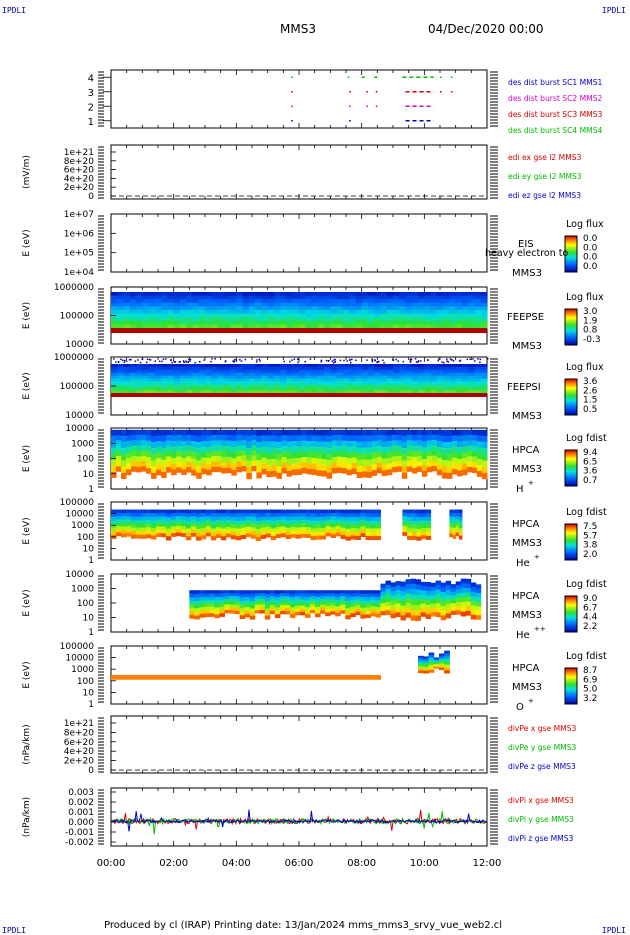 Image resolution: width=630 pixels, height=935 pixels. What do you see at coordinates (27, 530) in the screenshot?
I see `hpca_he-ylabel: E (eV)` at bounding box center [27, 530].